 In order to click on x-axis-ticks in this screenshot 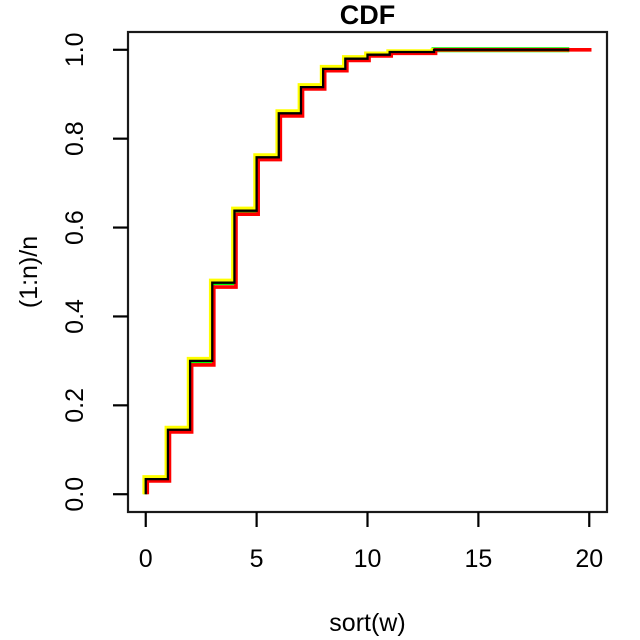, I will do `click(367, 519)`.